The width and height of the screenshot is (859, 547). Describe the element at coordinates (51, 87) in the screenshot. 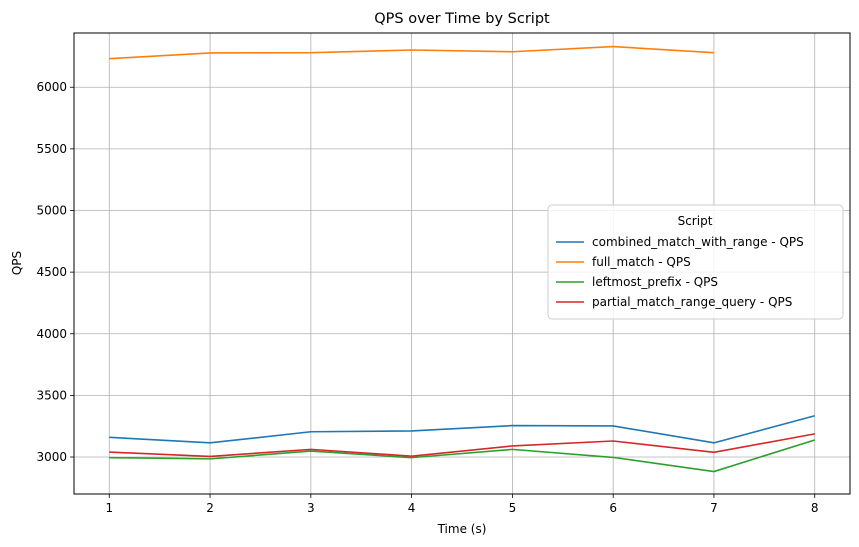

I see `y-tick-label: 6000` at that location.